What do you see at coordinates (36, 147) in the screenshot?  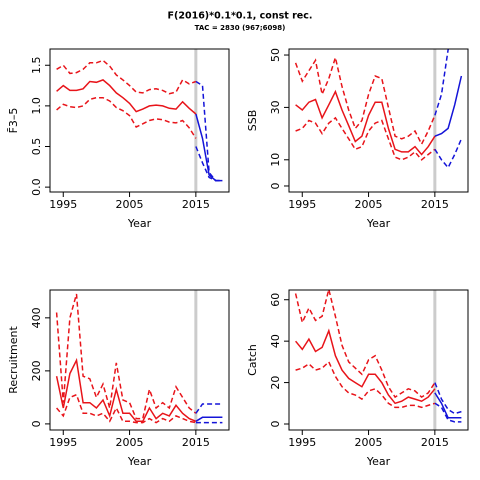 I see `y-tick-label: 0.5` at bounding box center [36, 147].